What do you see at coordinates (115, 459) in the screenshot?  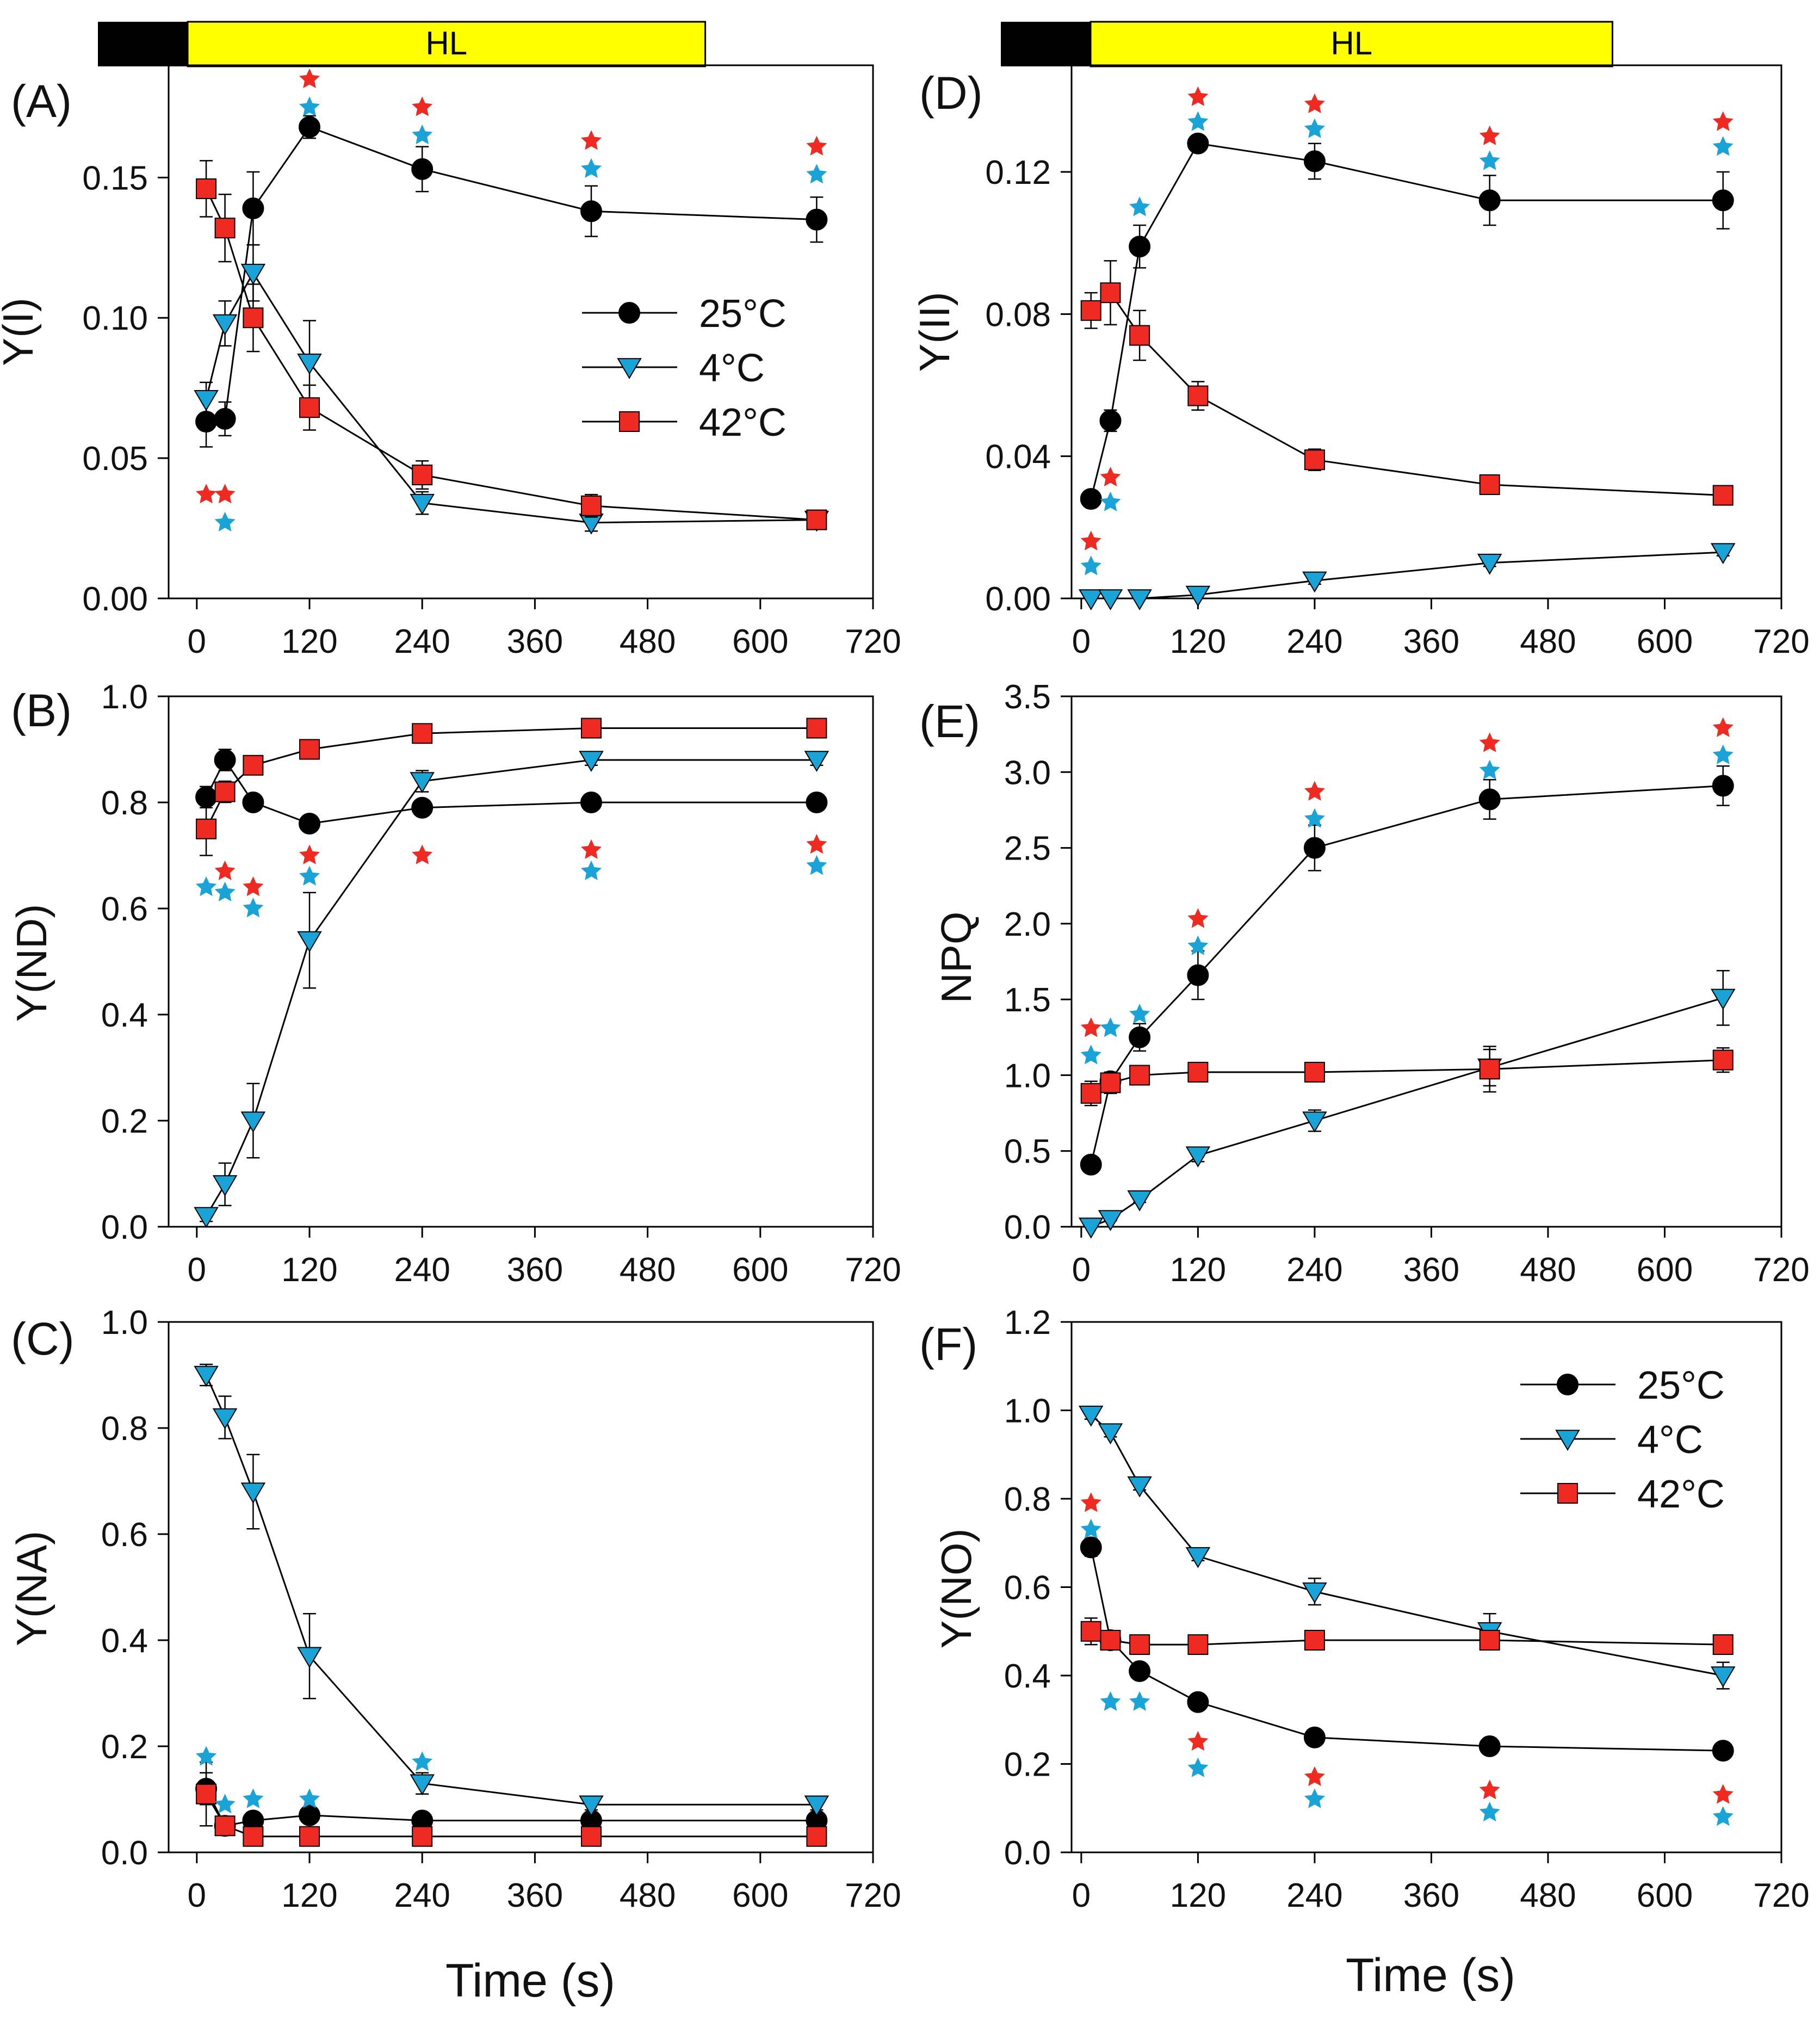 I see `y-tick-label: 0.05` at bounding box center [115, 459].